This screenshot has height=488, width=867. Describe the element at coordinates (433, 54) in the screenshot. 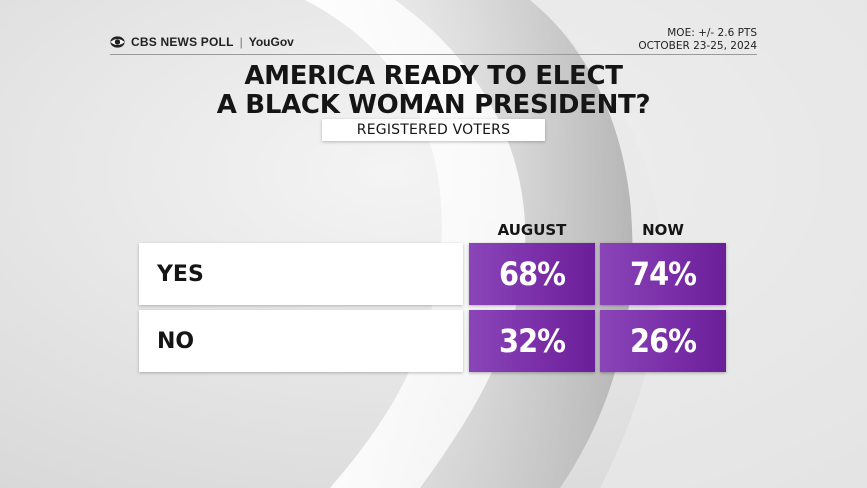

I see `header-divider` at that location.